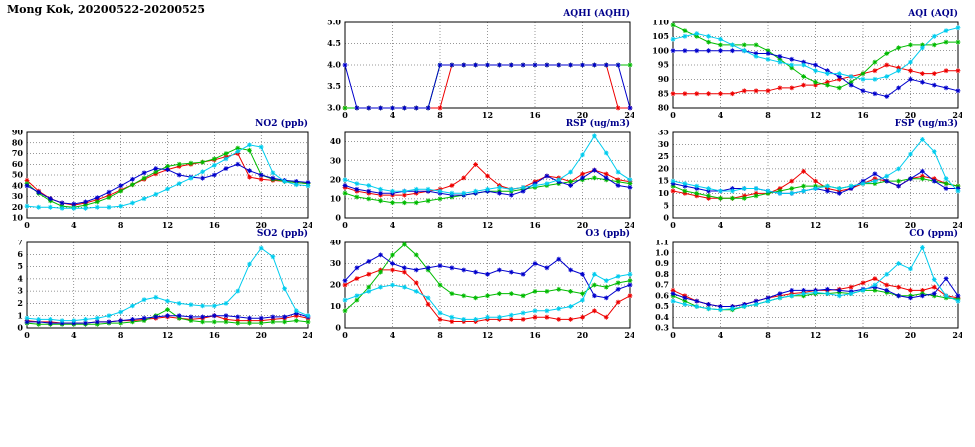 The height and width of the screenshot is (447, 975). What do you see at coordinates (334, 65) in the screenshot?
I see `svg-text: 4.0` at bounding box center [334, 65].